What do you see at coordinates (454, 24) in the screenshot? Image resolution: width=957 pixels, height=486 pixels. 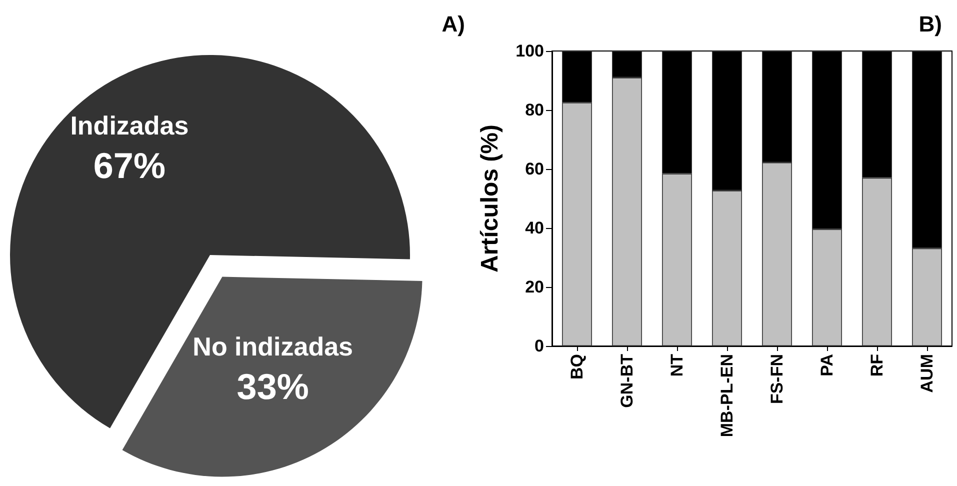 I see `chart-title: A)` at bounding box center [454, 24].